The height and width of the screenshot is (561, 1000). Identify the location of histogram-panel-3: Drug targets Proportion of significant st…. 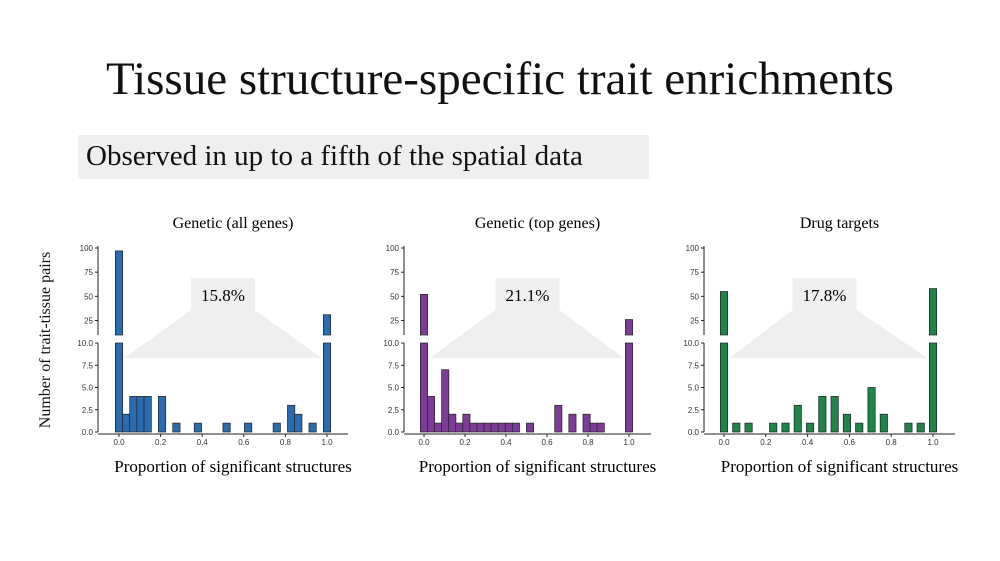
(820, 345).